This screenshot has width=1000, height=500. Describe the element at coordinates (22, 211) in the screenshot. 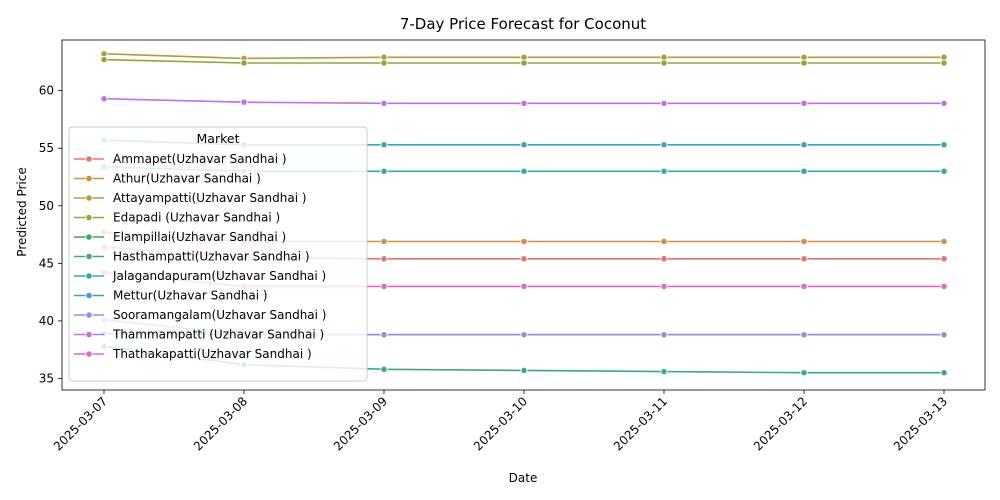

I see `y-axis-label: Predicted Price` at that location.